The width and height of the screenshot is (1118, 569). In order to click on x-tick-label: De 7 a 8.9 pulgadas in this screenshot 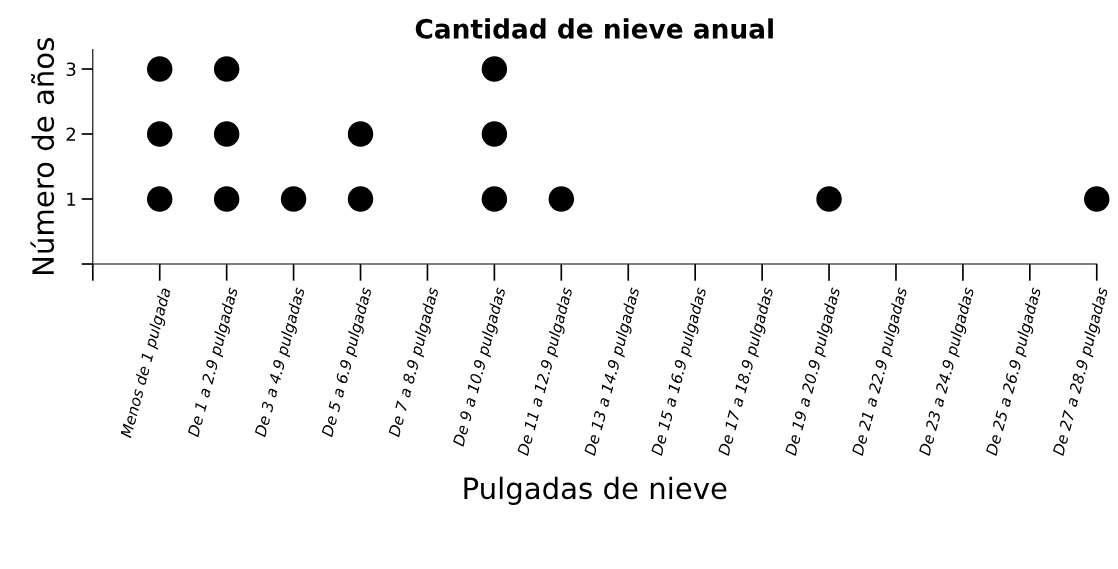, I will do `click(414, 362)`.